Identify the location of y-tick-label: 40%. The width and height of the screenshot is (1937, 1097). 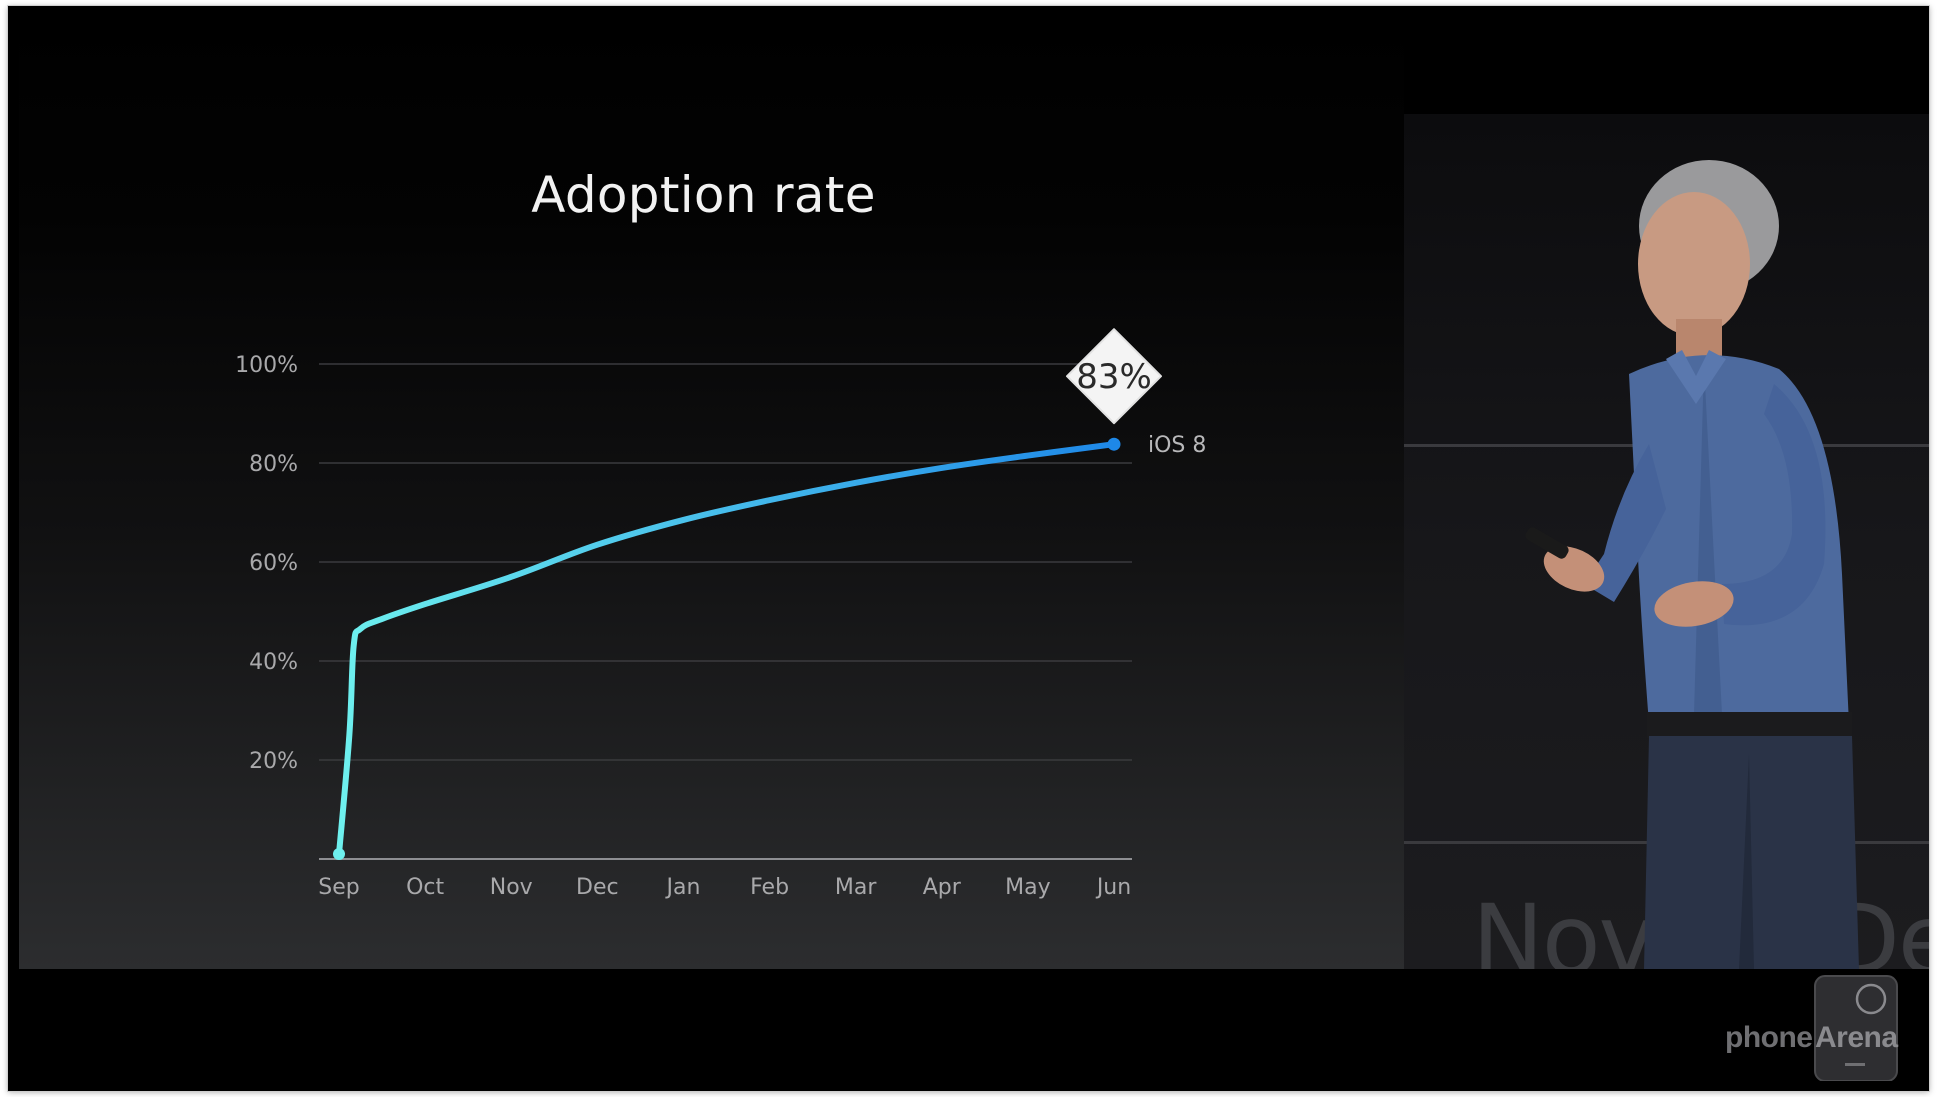
(273, 662).